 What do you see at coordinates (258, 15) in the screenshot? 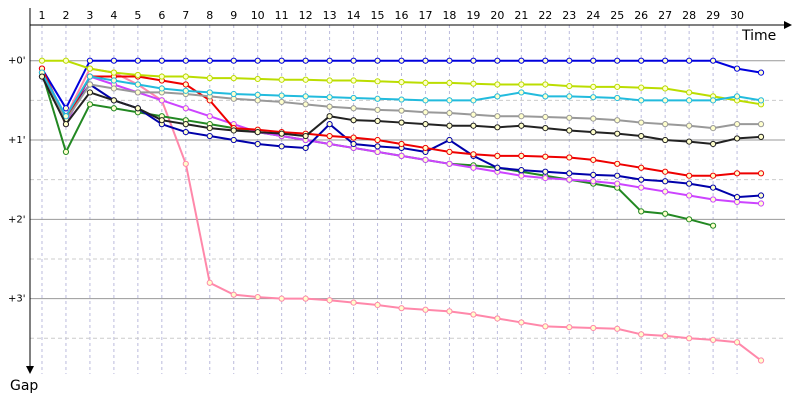
I see `x-tick-label: 10` at bounding box center [258, 15].